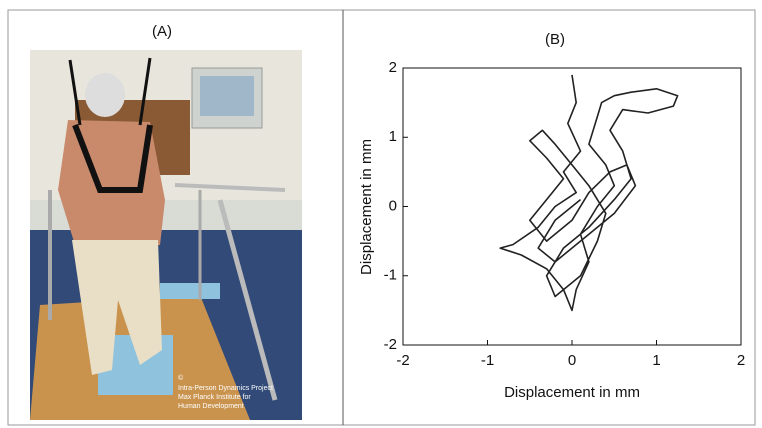 Image resolution: width=762 pixels, height=428 pixels. I want to click on y-tick-label: 1, so click(393, 136).